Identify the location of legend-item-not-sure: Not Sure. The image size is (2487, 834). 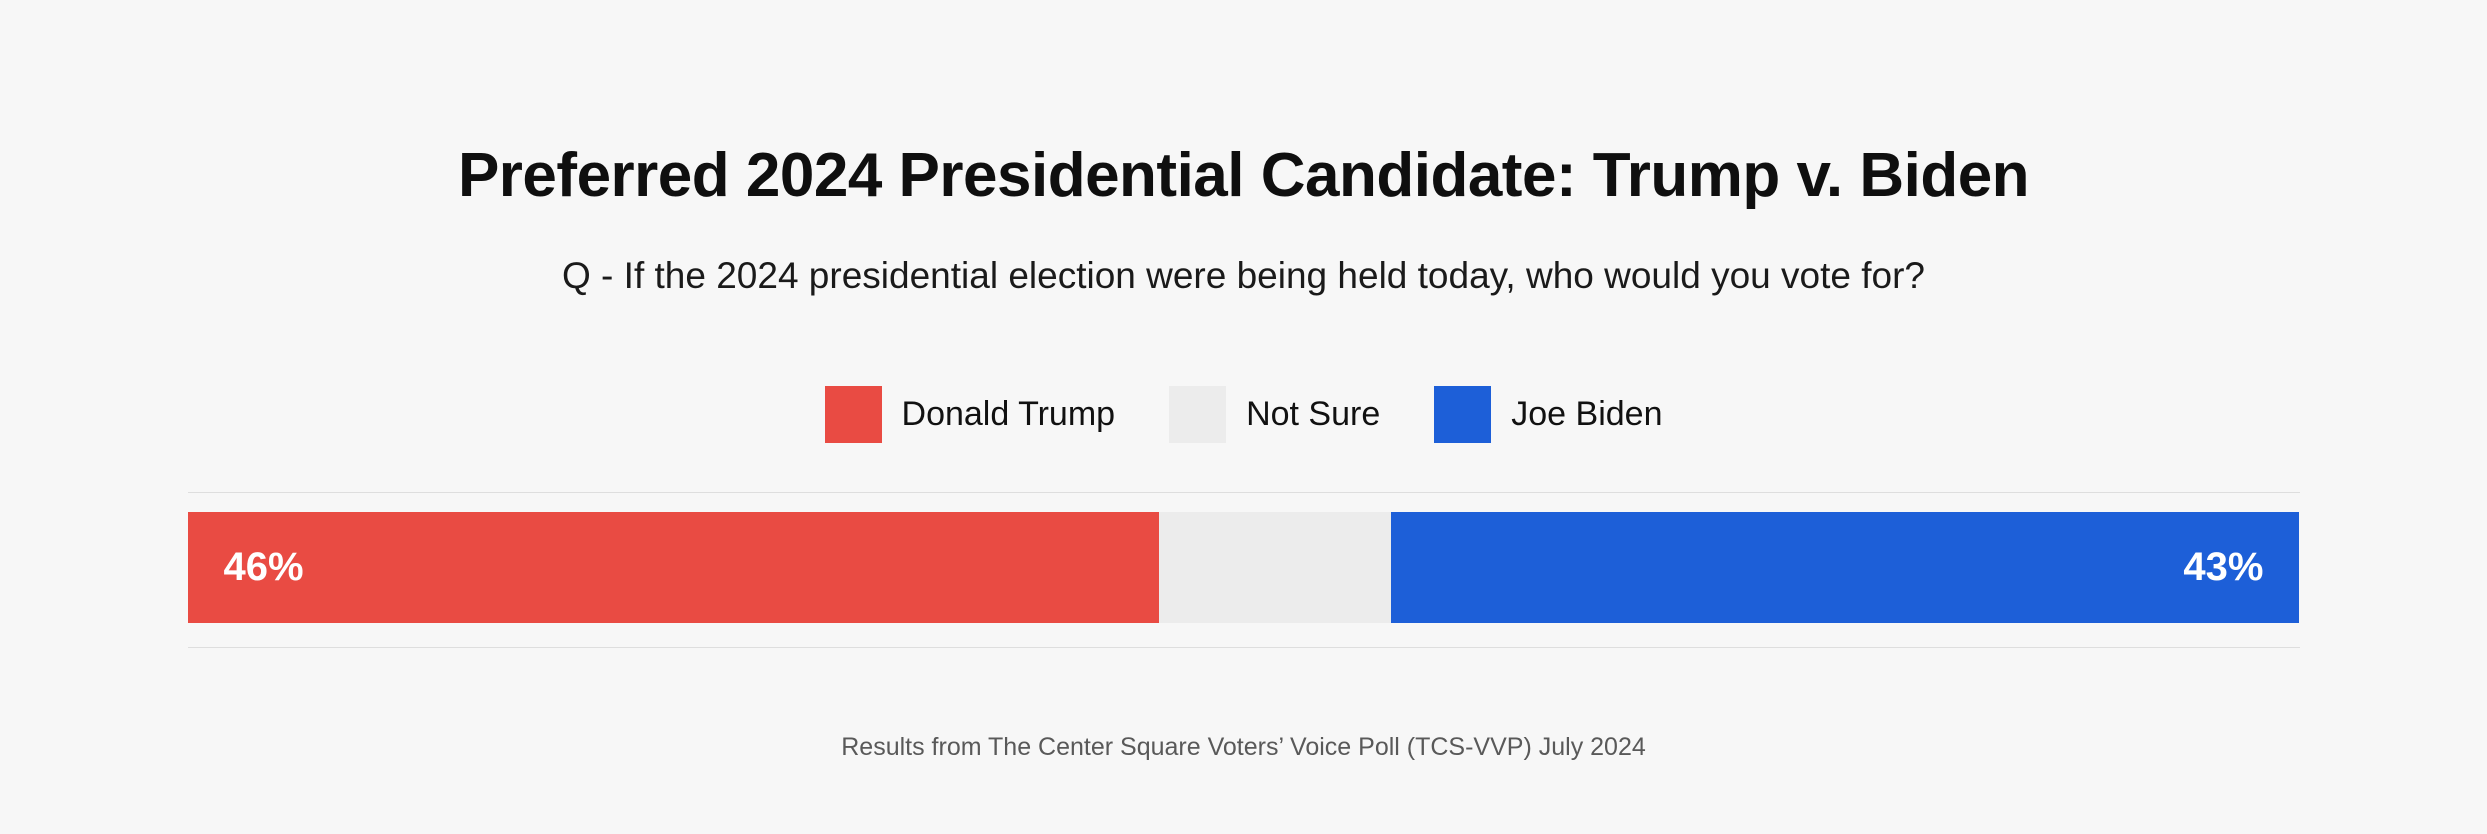
(1274, 414).